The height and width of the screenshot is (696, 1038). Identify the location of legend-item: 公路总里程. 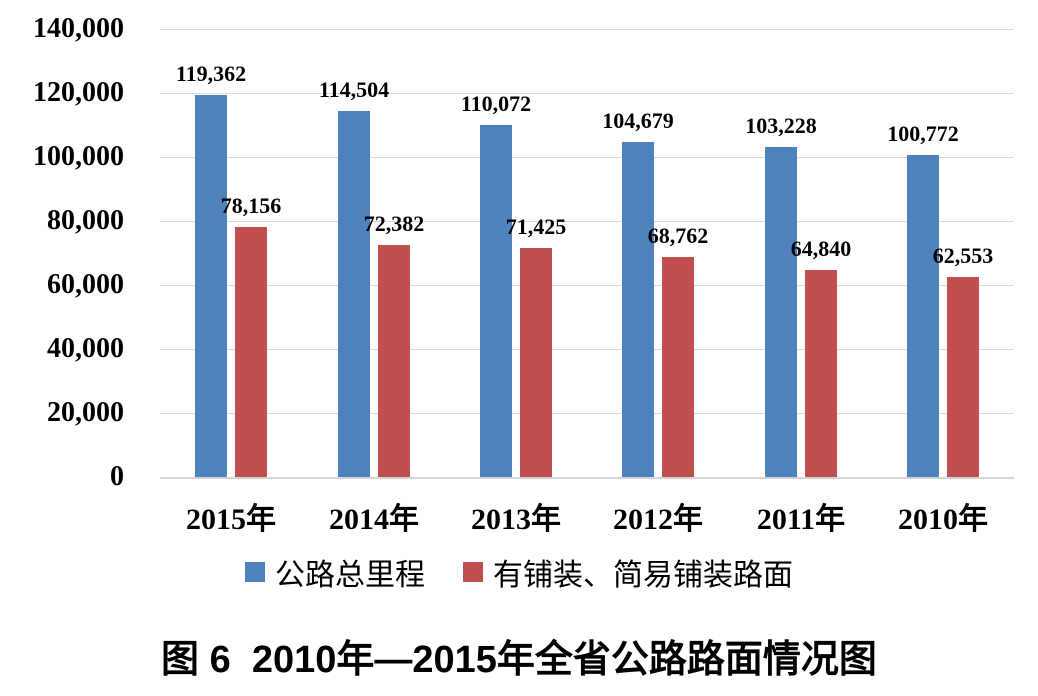
(335, 572).